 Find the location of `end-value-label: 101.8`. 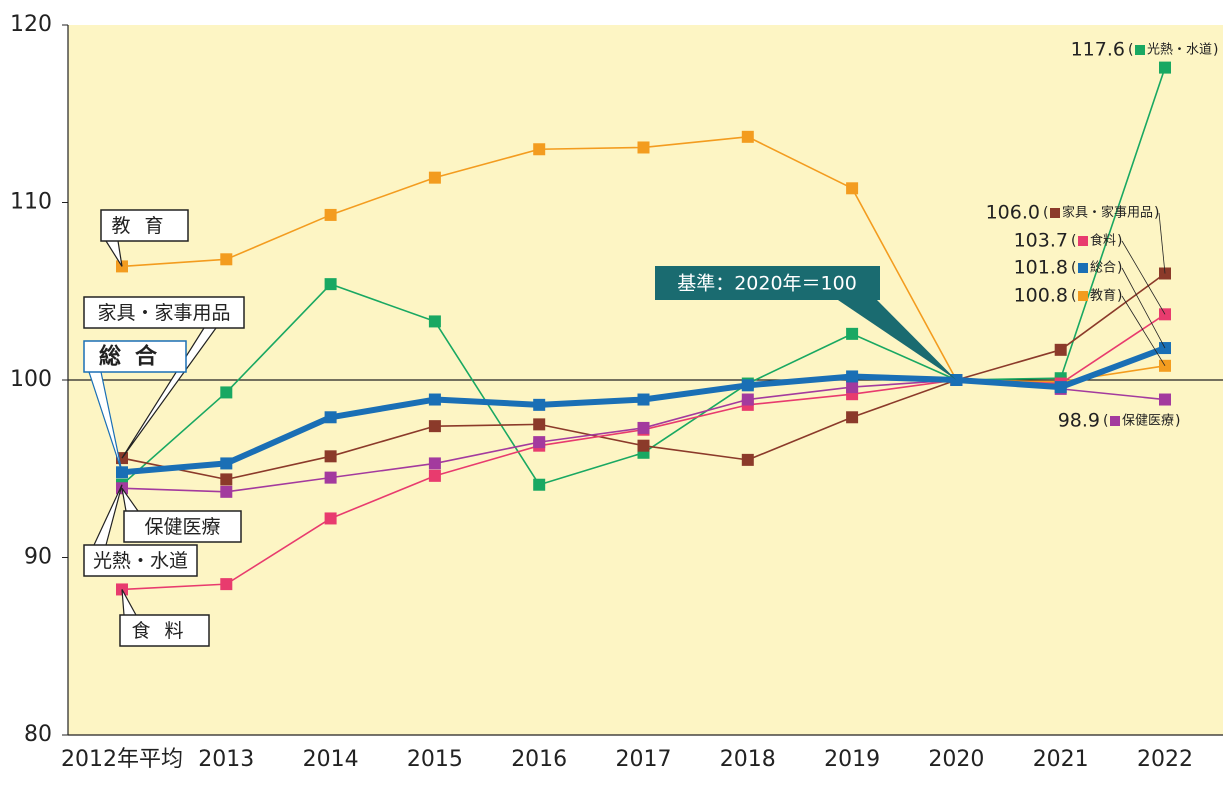

end-value-label: 101.8 is located at coordinates (1041, 268).